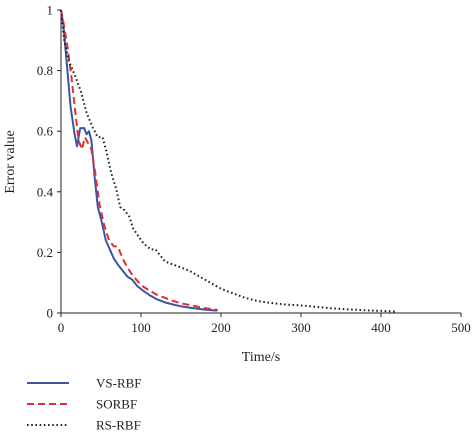 This screenshot has width=474, height=437. Describe the element at coordinates (45, 131) in the screenshot. I see `y-tick-label: 0.6` at that location.